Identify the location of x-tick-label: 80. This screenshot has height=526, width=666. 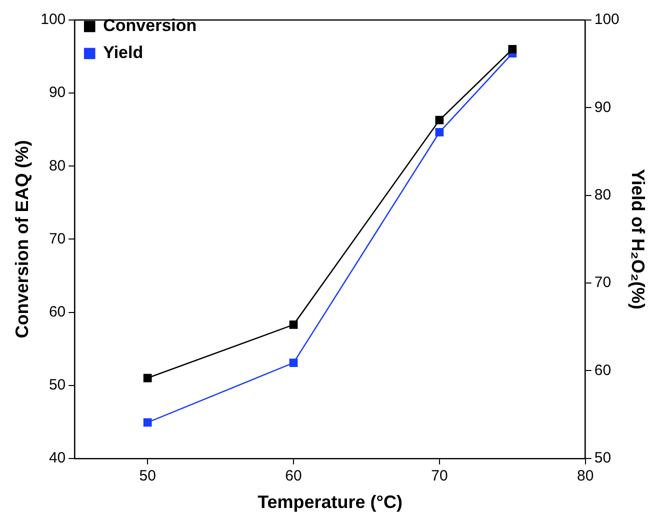
(585, 476).